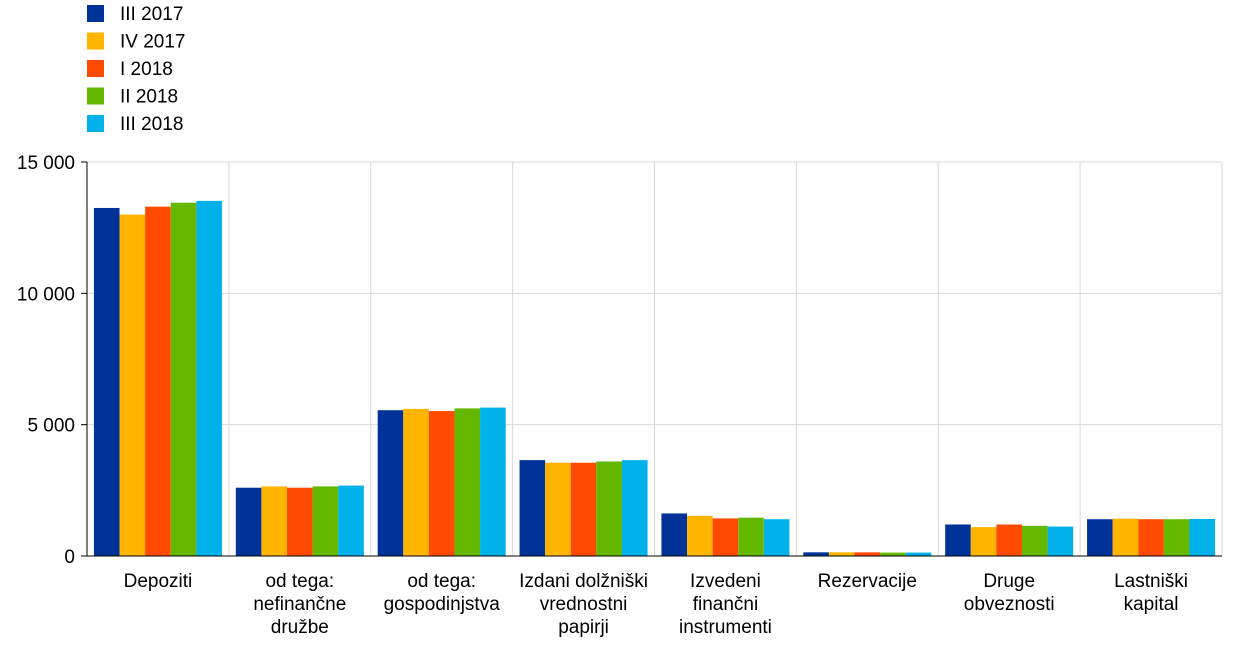  What do you see at coordinates (583, 627) in the screenshot?
I see `x-category-label-line: papirji` at bounding box center [583, 627].